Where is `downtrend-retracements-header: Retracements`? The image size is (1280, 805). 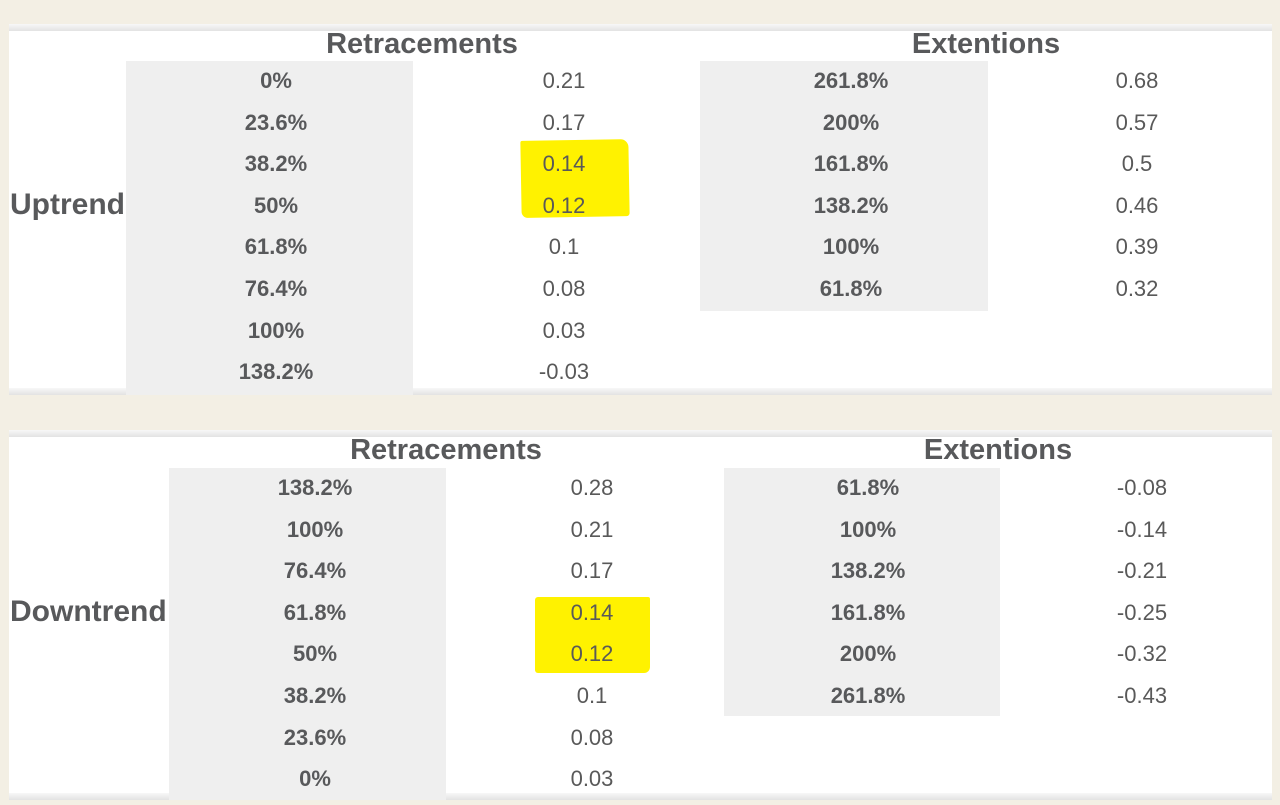 downtrend-retracements-header: Retracements is located at coordinates (446, 450).